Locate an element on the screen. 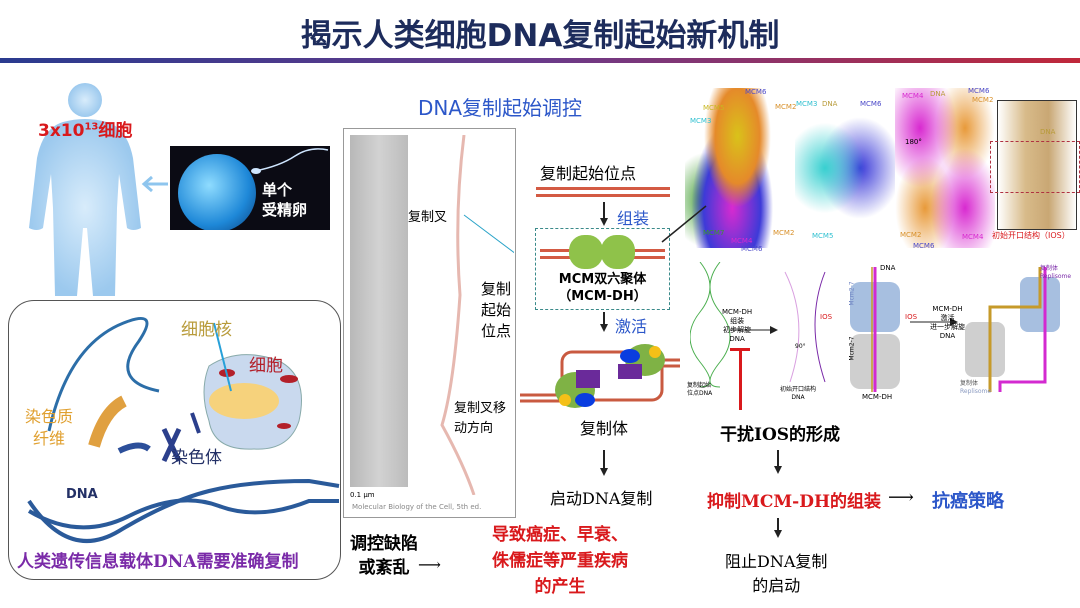  block-replication-label: 阻止DNA复制 的启动 is located at coordinates (776, 573).